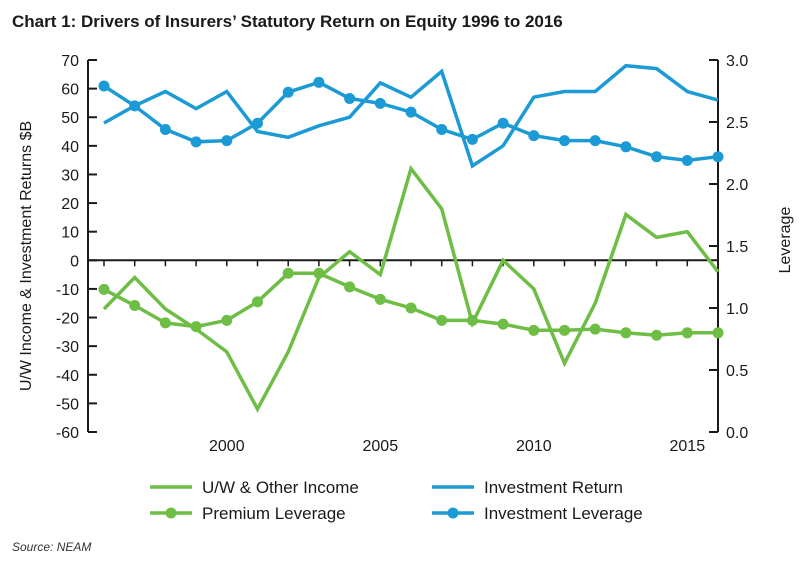  I want to click on x-tick-label: 2000, so click(227, 446).